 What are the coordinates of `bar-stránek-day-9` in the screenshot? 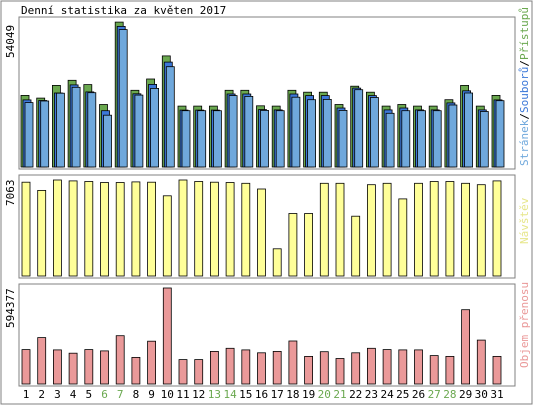 It's located at (155, 128).